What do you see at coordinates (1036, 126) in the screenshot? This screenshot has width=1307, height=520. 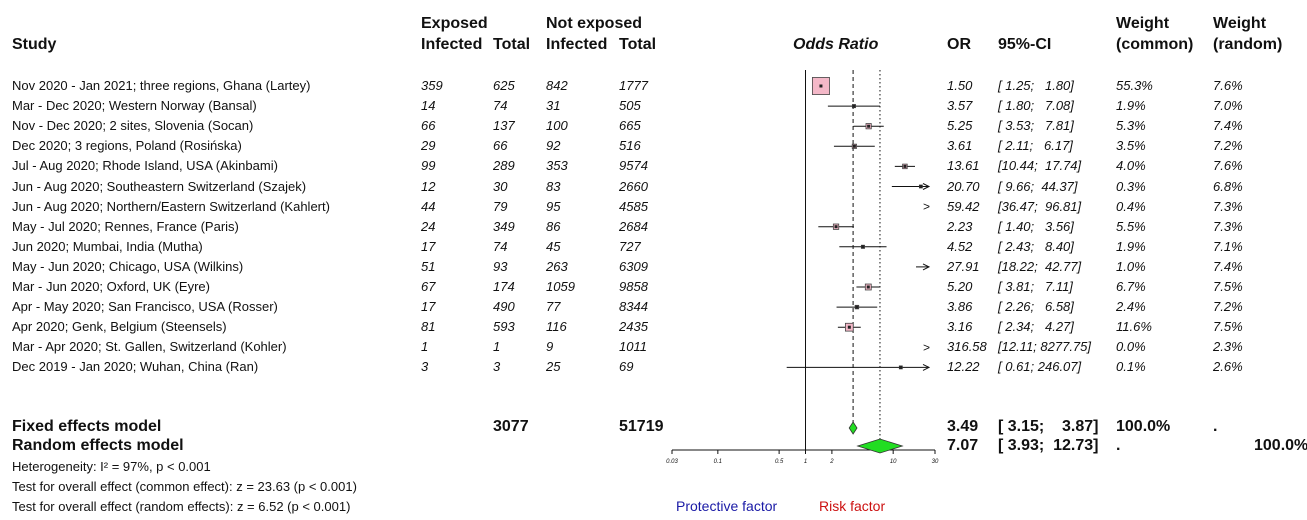 I see `row-ci: [ 3.53; 7.81]` at bounding box center [1036, 126].